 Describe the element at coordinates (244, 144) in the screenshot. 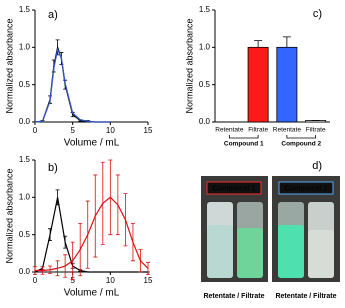

I see `group-label: Compound 1` at that location.